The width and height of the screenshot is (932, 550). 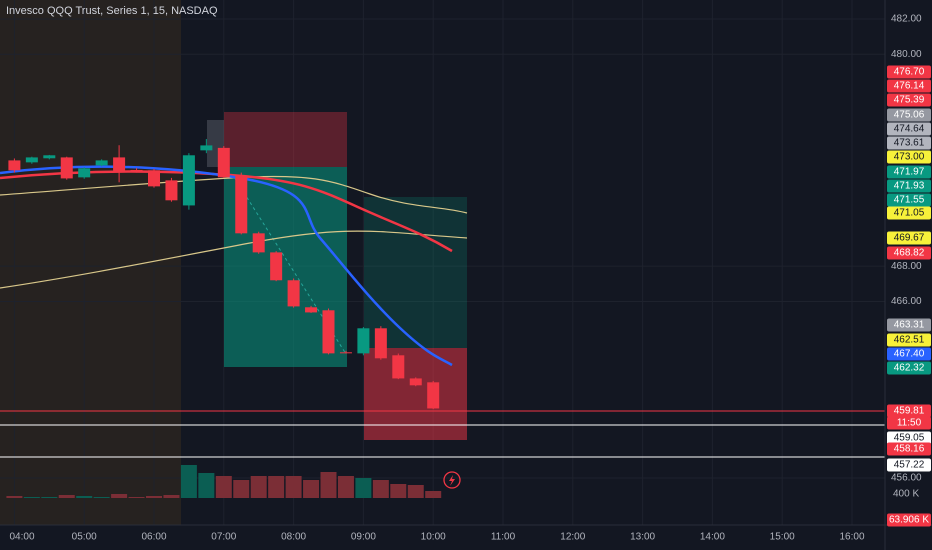 I want to click on price-tag: 459.81, so click(x=909, y=411).